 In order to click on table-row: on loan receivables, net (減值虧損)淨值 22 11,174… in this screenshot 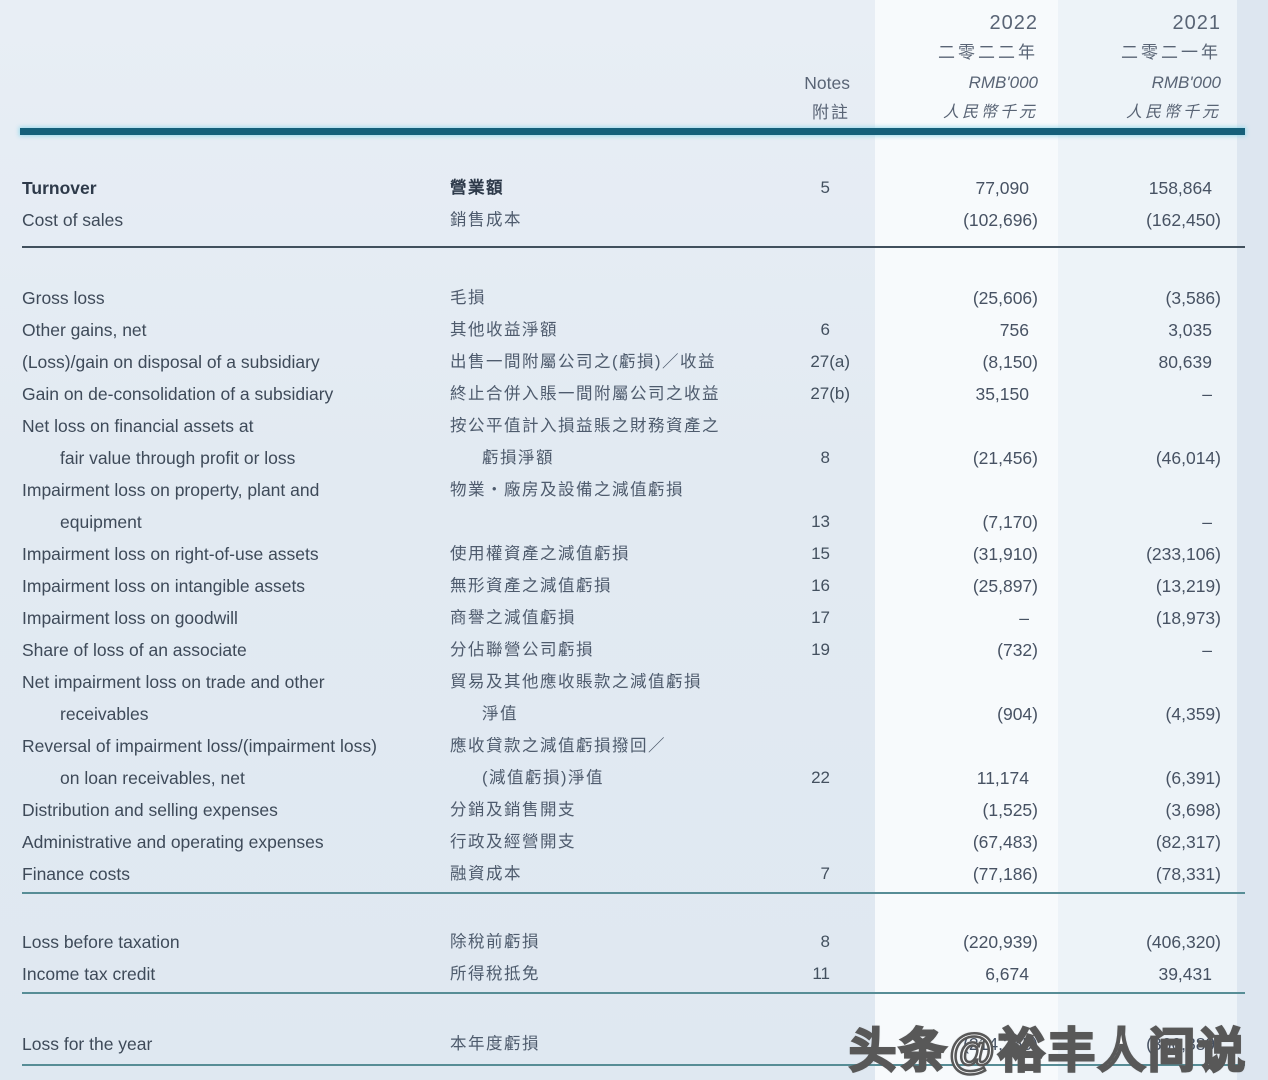, I will do `click(634, 778)`.